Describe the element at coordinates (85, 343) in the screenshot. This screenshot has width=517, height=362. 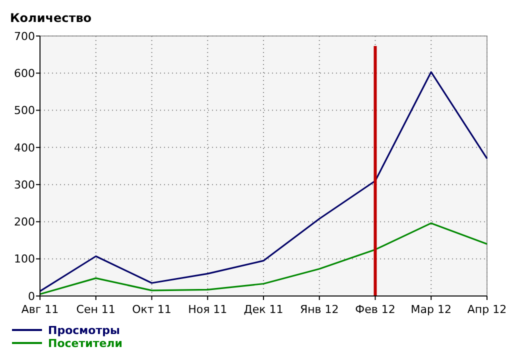
I see `legend-label: Посетители` at that location.